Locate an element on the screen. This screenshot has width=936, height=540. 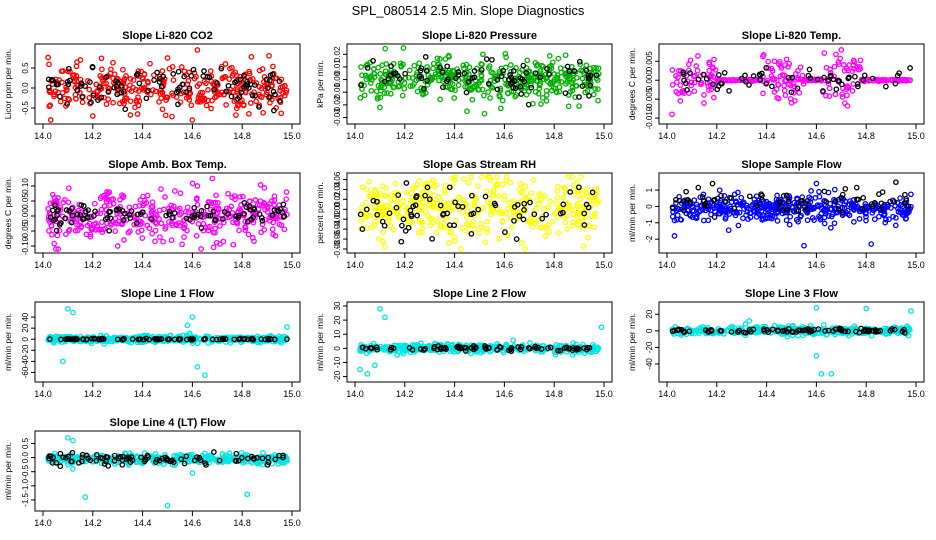
y-tick-label: 0.00 is located at coordinates (25, 216).